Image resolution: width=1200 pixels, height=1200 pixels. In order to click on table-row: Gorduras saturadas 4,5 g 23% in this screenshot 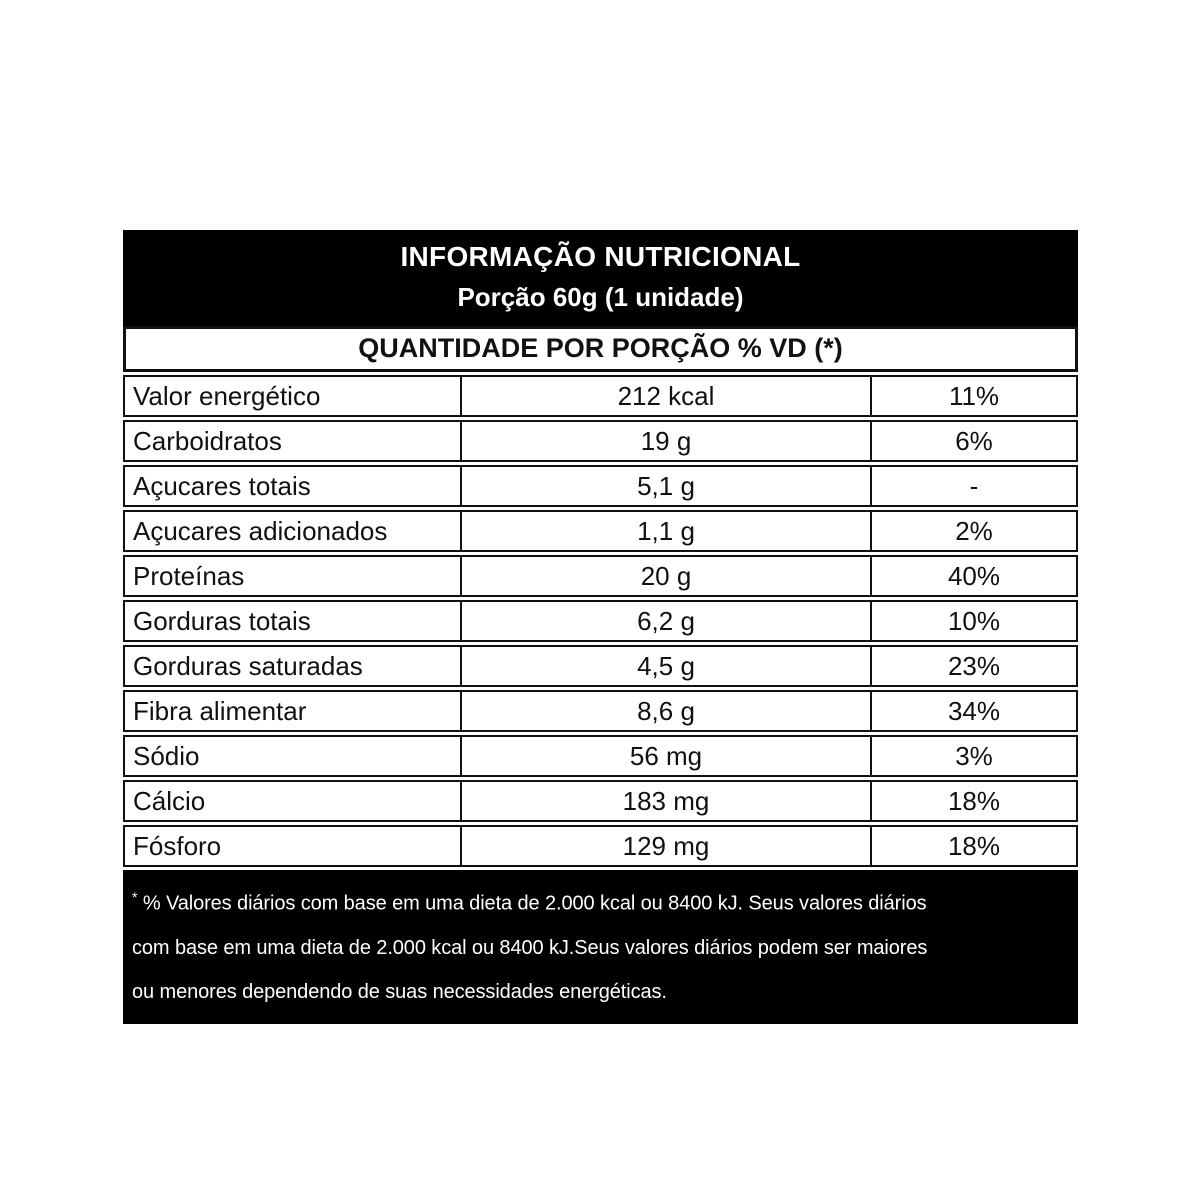, I will do `click(600, 666)`.